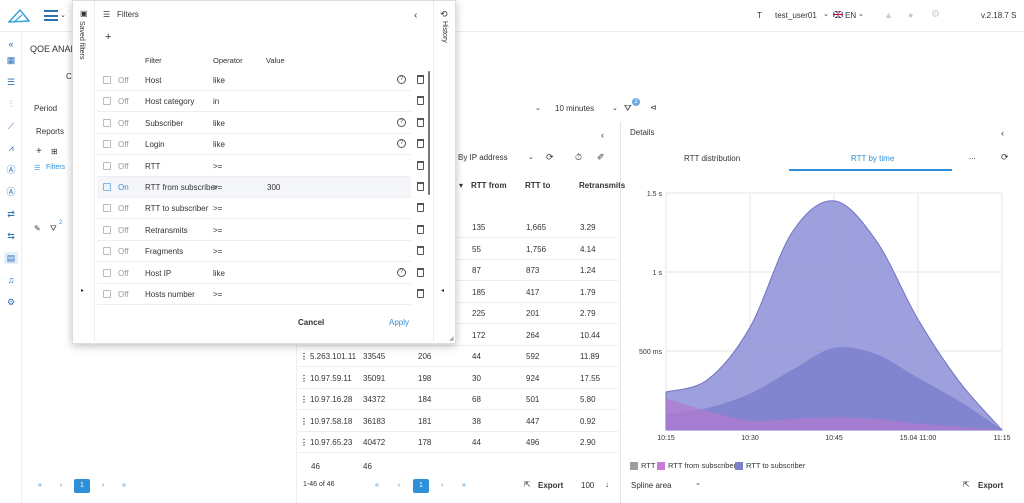  Describe the element at coordinates (37, 228) in the screenshot. I see `edit-icon: ✎` at that location.